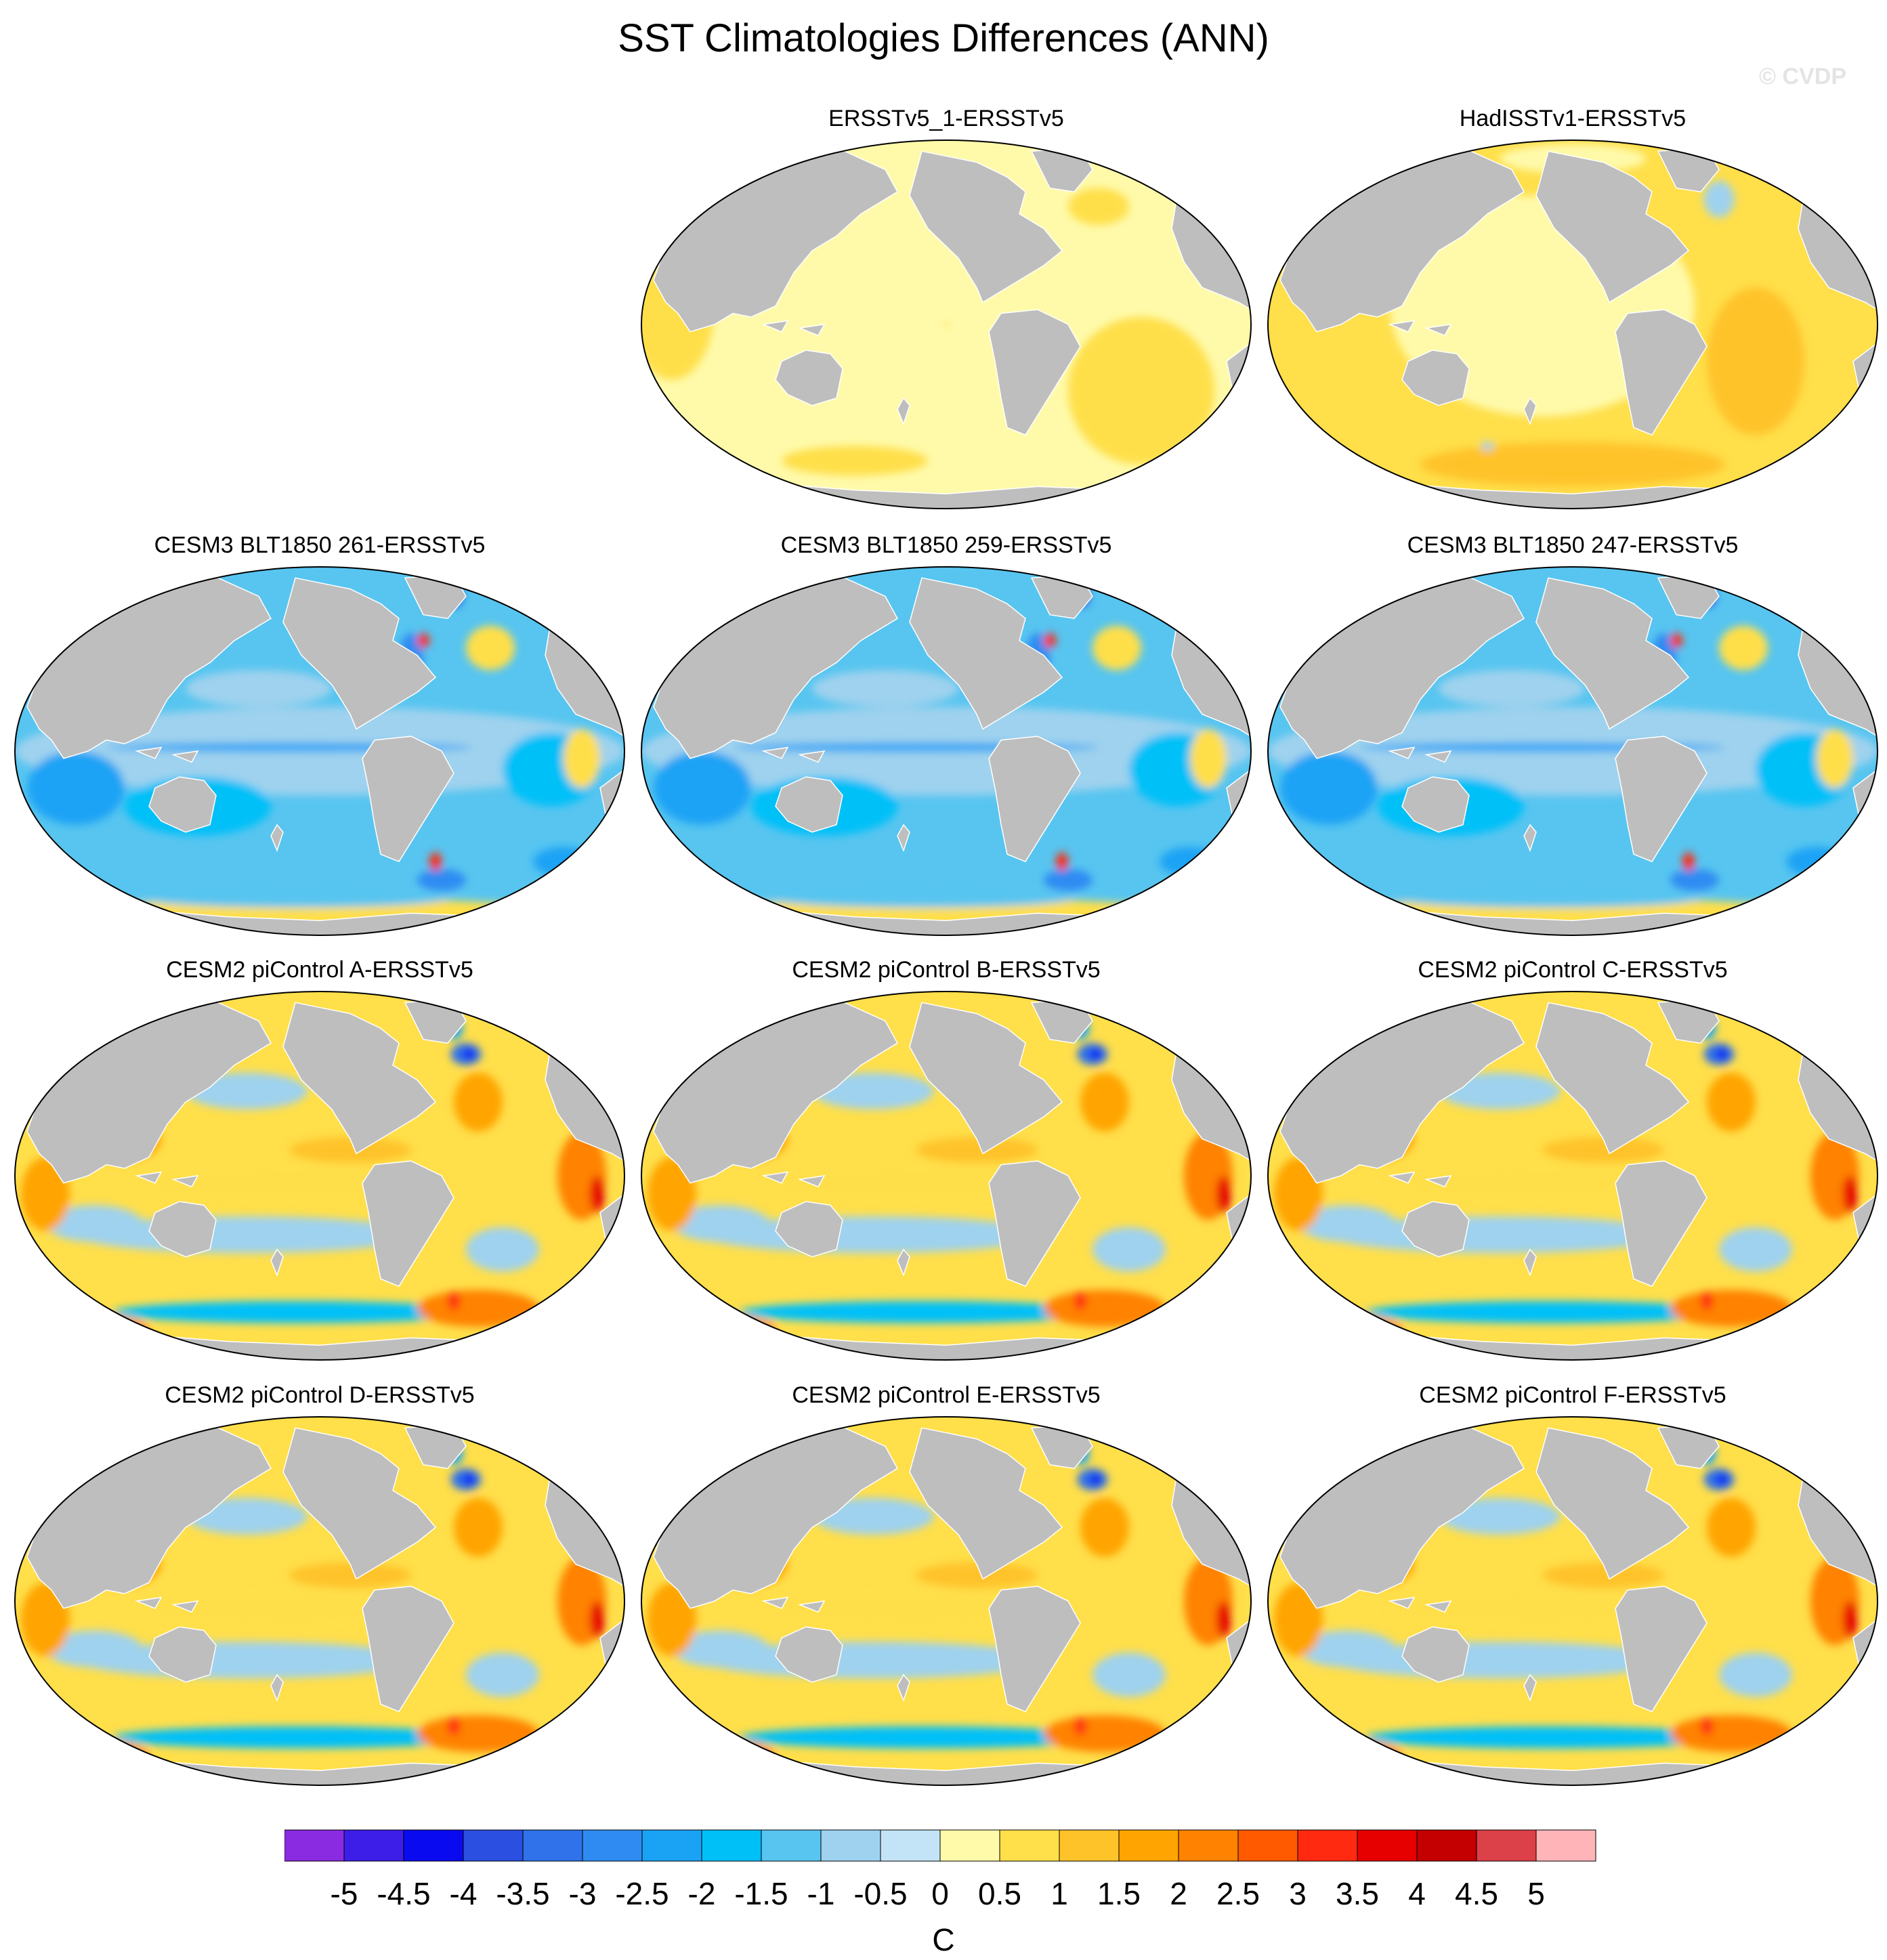 The height and width of the screenshot is (1960, 1887). Describe the element at coordinates (464, 1893) in the screenshot. I see `colorbar-tick-label: -4` at that location.